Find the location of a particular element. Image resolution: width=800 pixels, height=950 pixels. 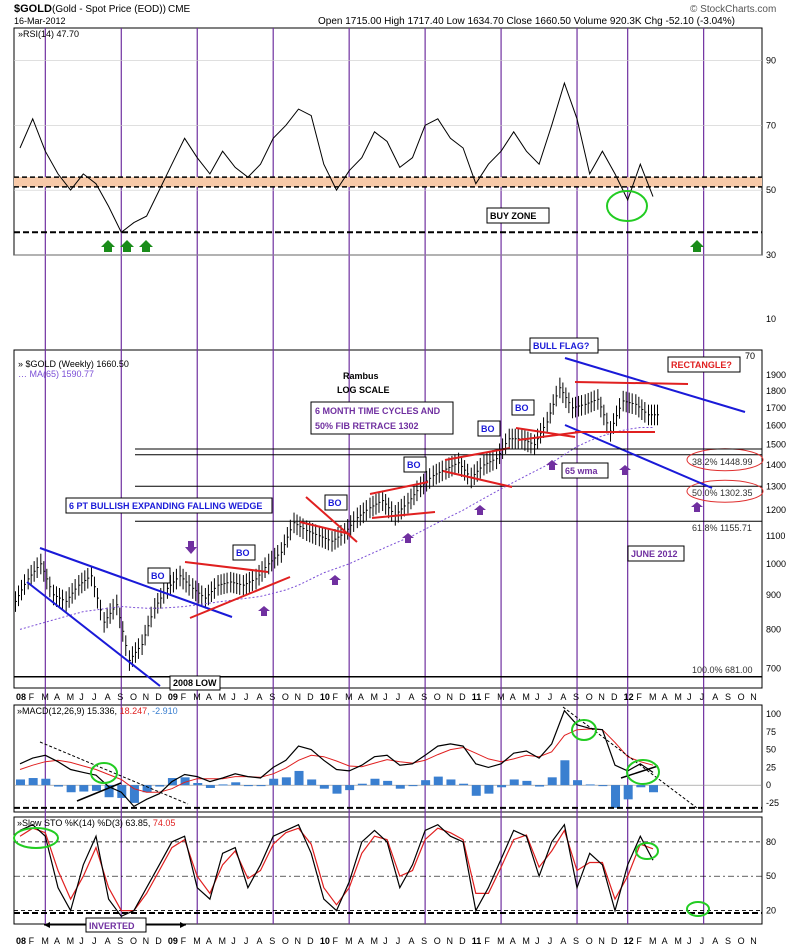

bo-5-box is located at coordinates (489, 428).